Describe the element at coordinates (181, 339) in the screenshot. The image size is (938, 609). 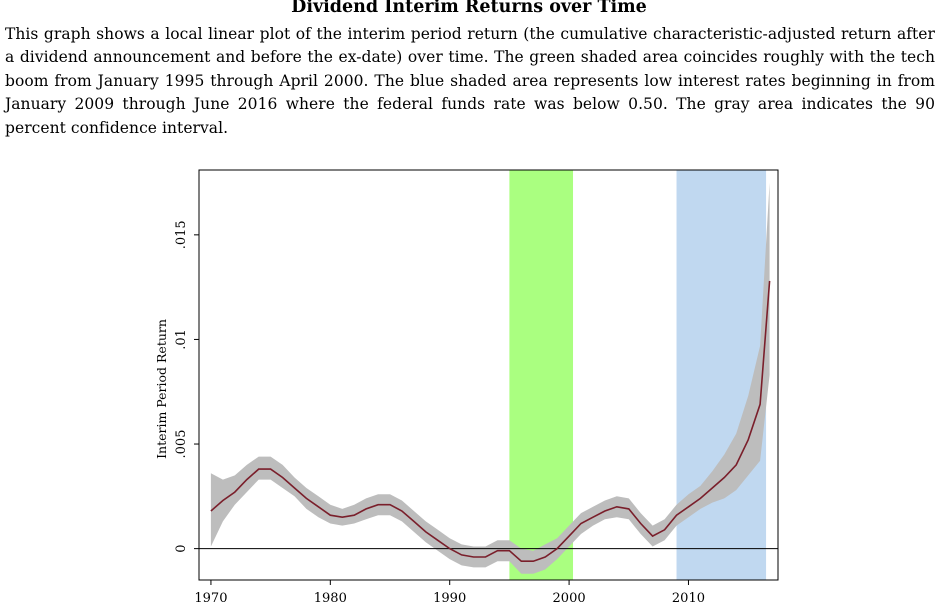
I see `y-tick-label: .01` at that location.